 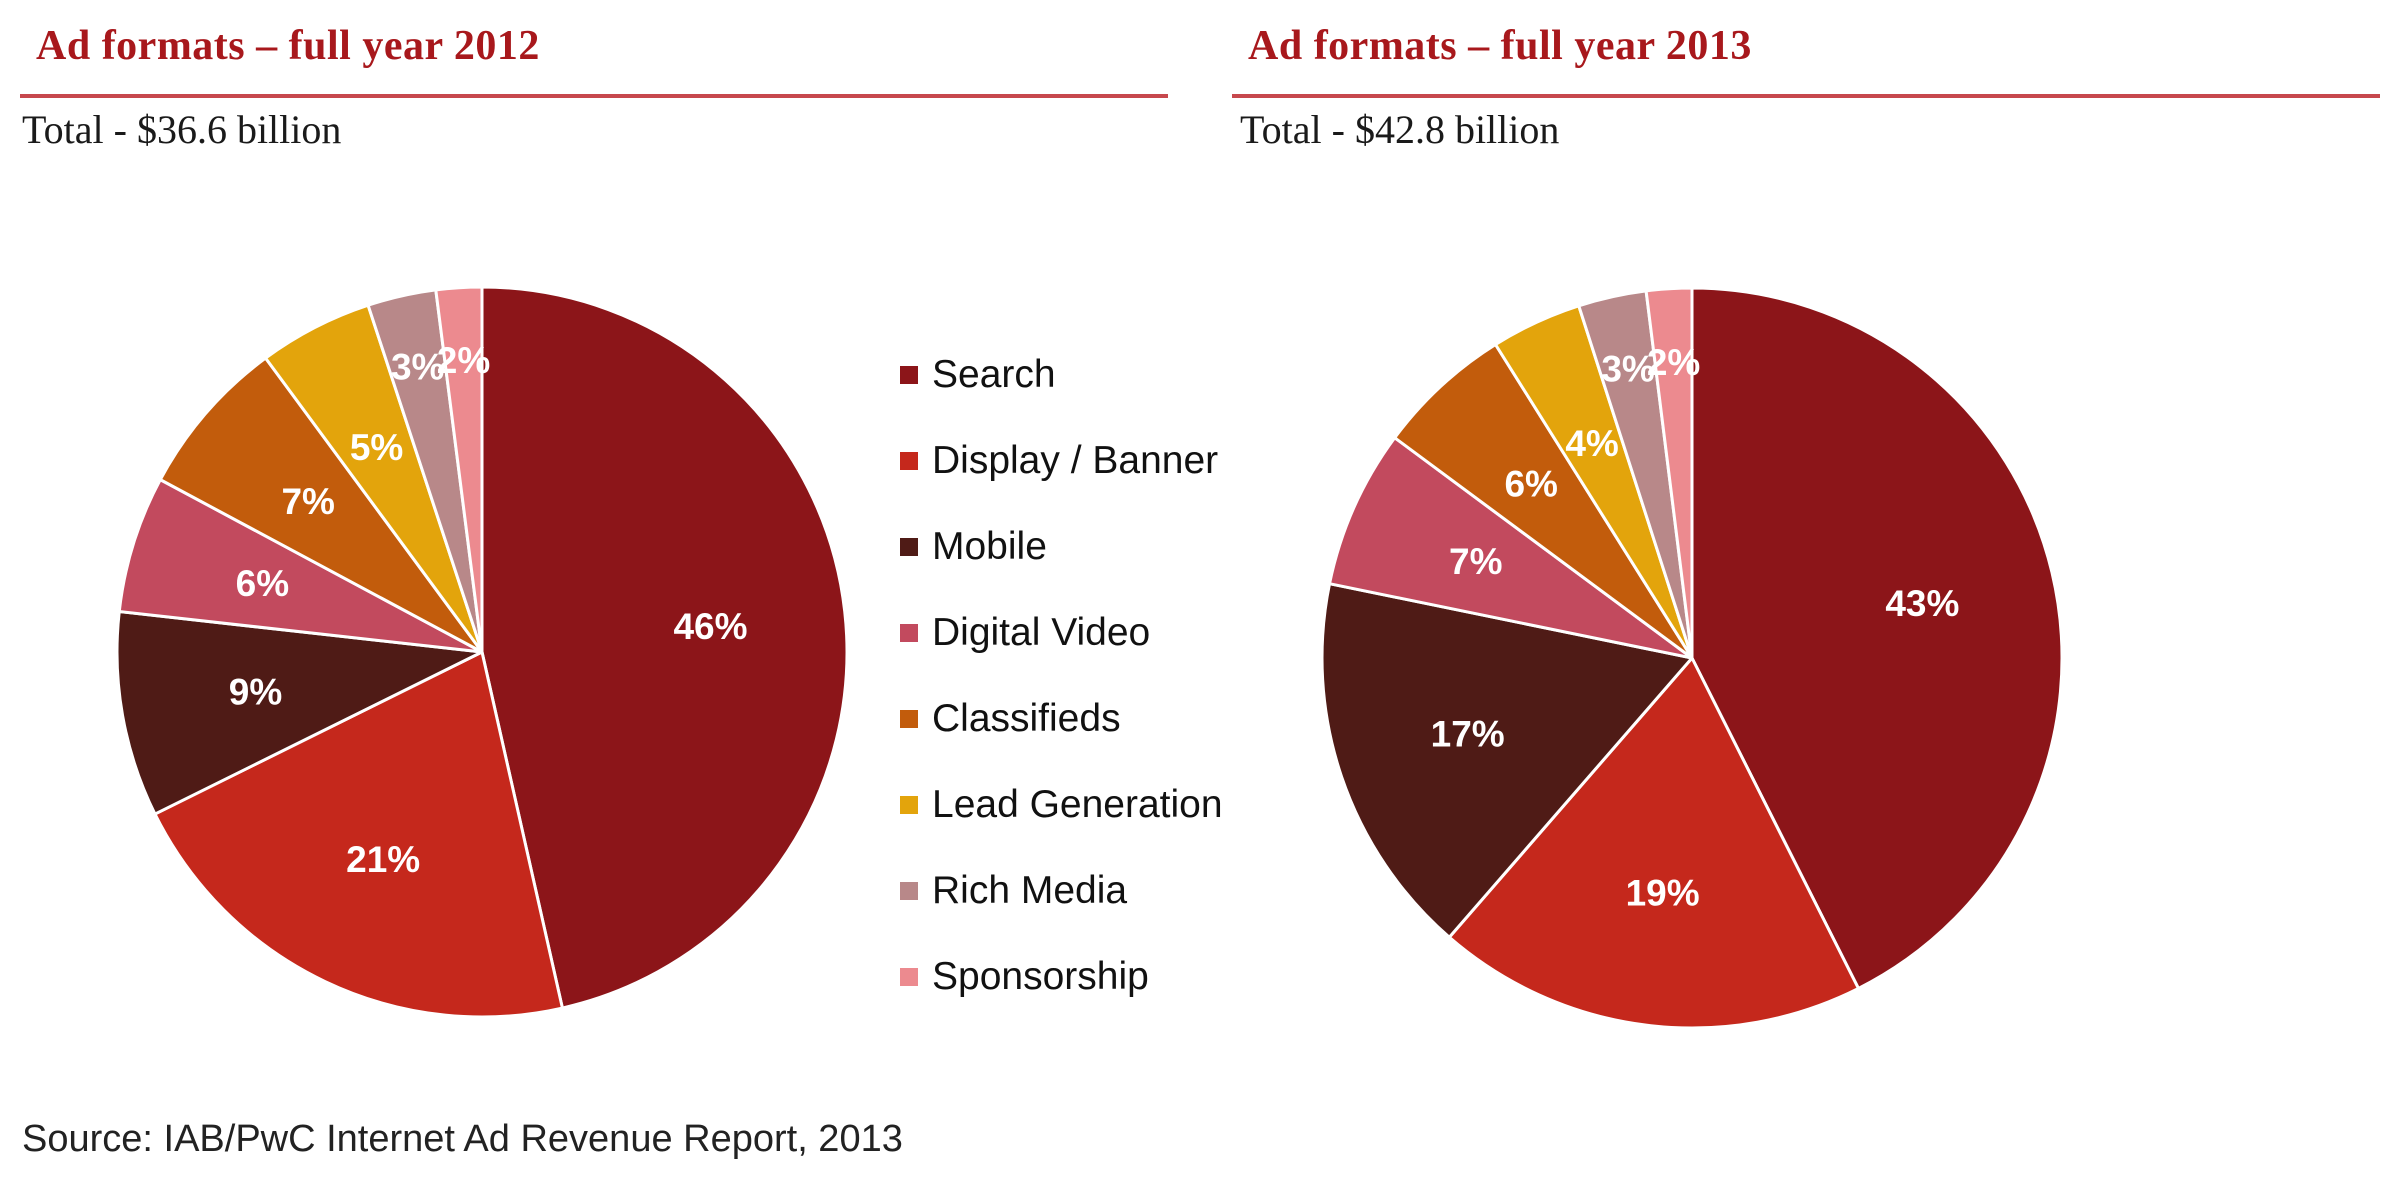 What do you see at coordinates (1075, 460) in the screenshot?
I see `legend-label: Display / Banner` at bounding box center [1075, 460].